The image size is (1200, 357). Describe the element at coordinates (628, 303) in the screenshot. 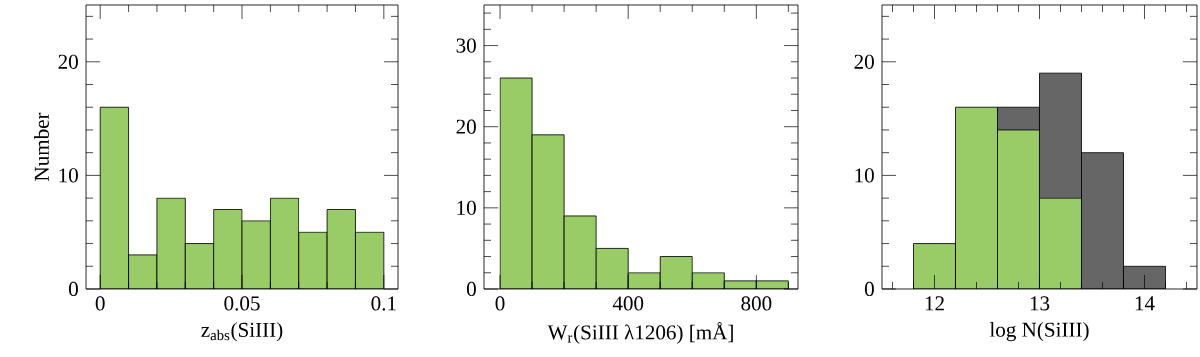

I see `x-tick-label: 400` at that location.